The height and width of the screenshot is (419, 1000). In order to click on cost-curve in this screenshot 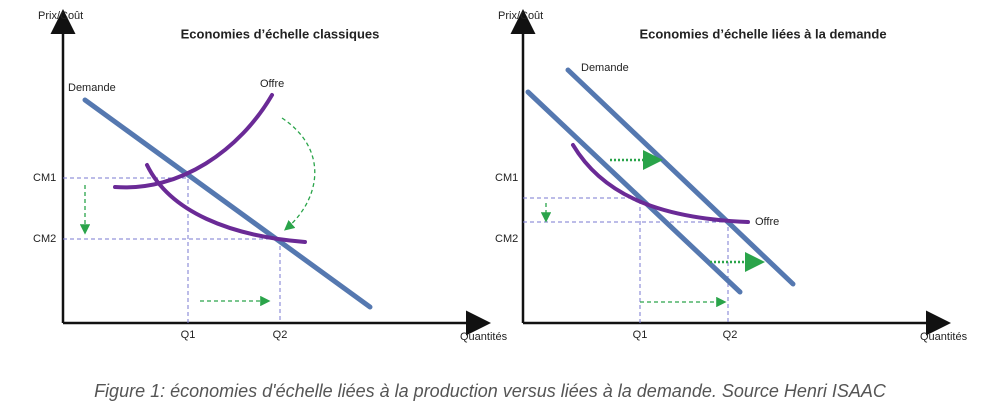, I will do `click(226, 203)`.